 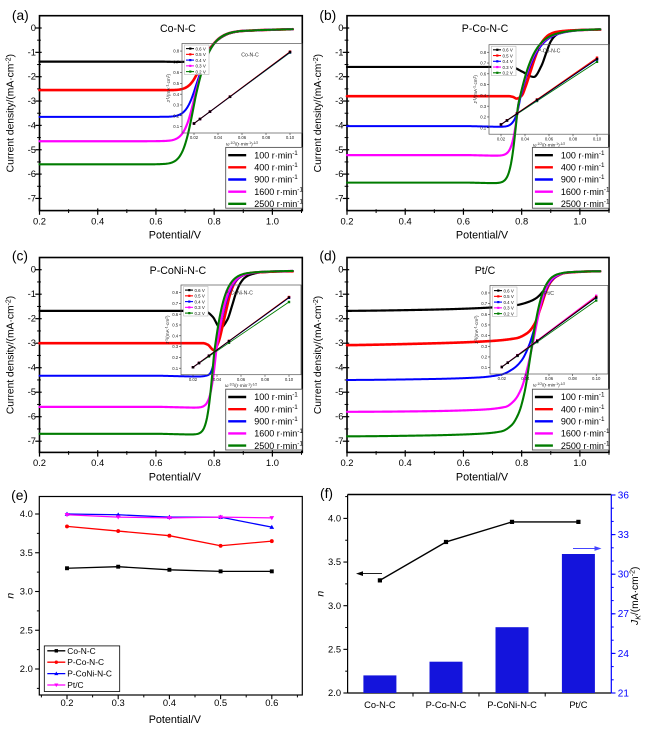 I want to click on svg-text: (b), so click(x=327, y=15).